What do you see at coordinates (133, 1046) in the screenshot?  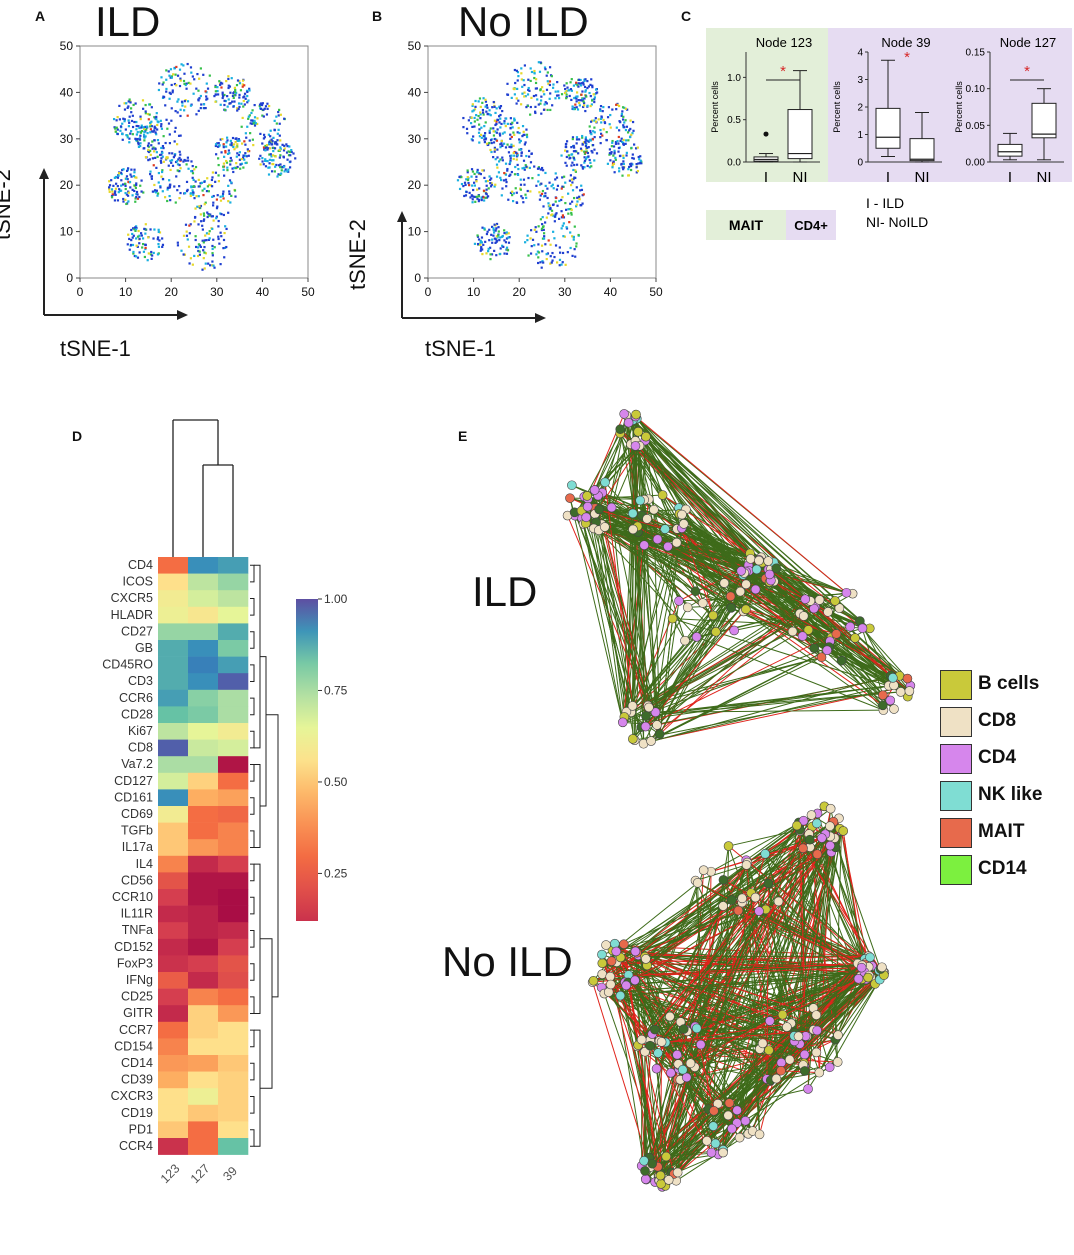 I see `heatmap-row-label: CD154` at bounding box center [133, 1046].